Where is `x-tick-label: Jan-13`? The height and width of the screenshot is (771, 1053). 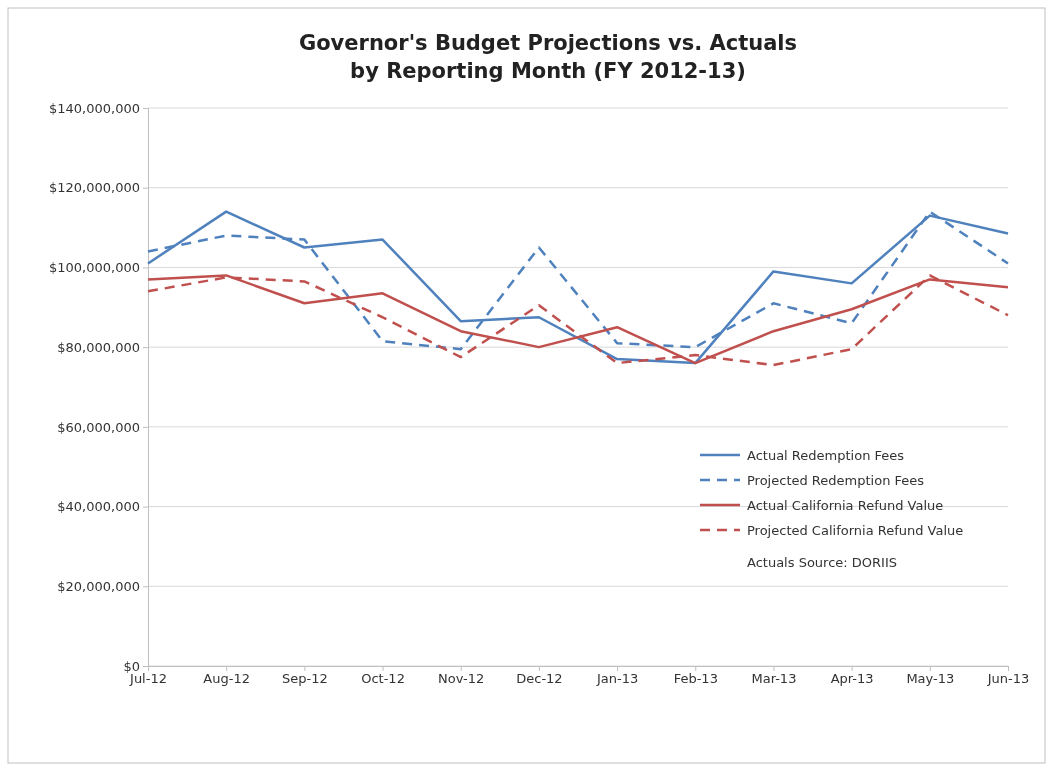
x-tick-label: Jan-13 is located at coordinates (617, 679).